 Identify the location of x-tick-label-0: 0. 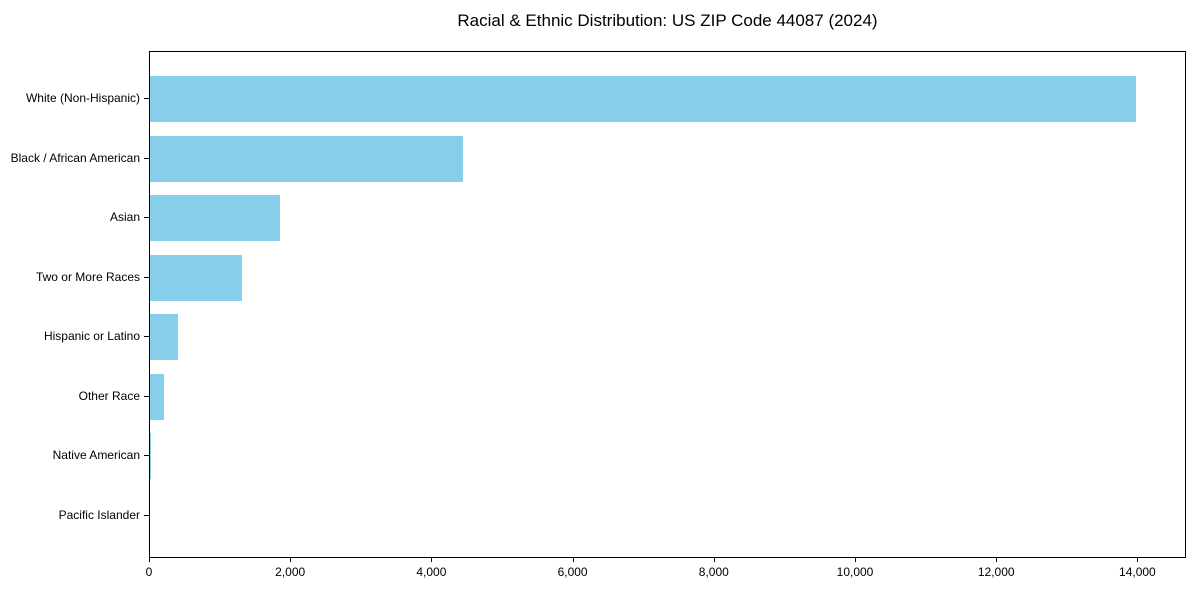
(149, 572).